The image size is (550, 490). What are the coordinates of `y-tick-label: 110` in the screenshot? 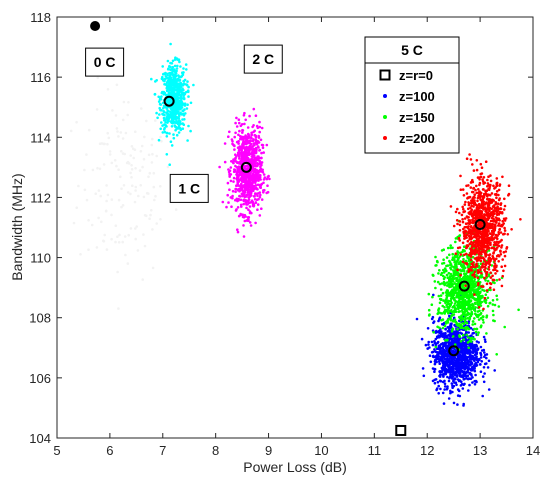 It's located at (40, 258).